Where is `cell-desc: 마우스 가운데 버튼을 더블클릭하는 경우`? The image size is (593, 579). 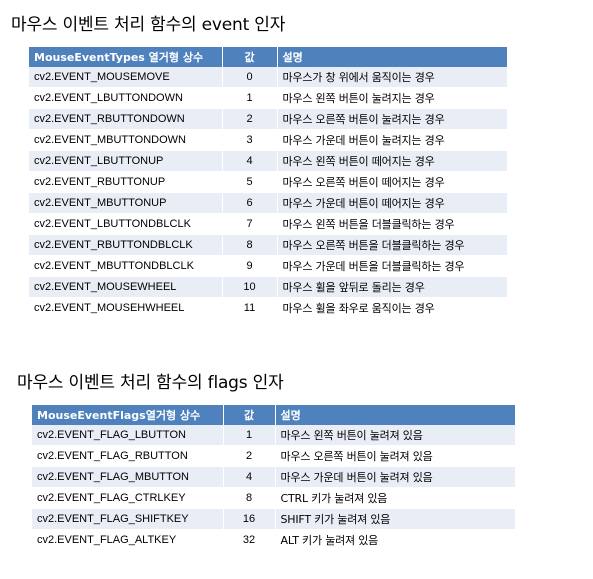
cell-desc: 마우스 가운데 버튼을 더블클릭하는 경우 is located at coordinates (392, 266).